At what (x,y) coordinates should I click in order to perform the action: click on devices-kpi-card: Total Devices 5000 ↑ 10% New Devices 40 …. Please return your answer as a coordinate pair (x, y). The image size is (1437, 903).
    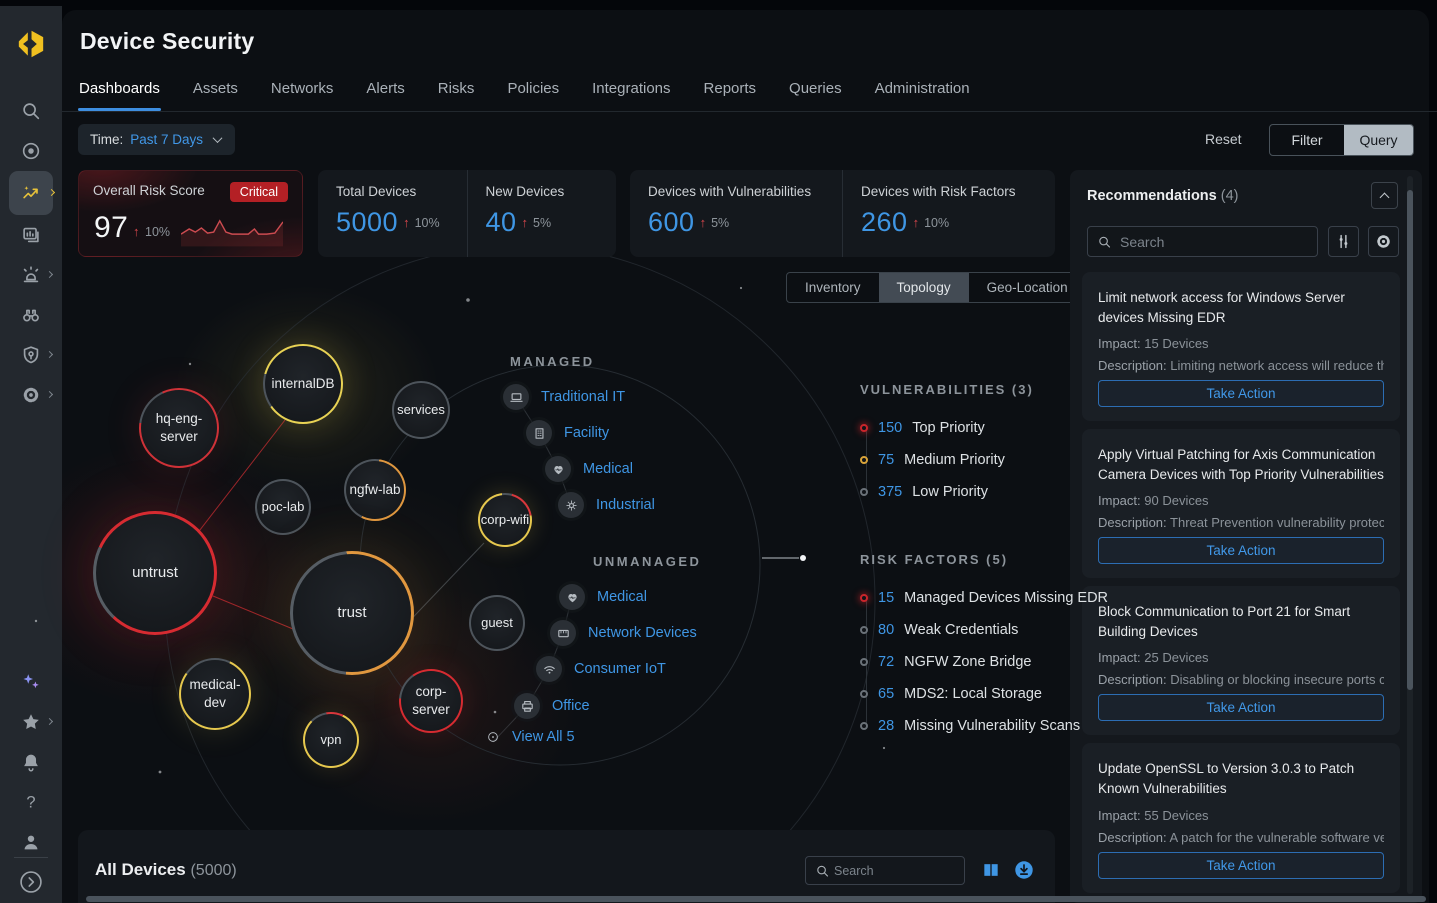
    Looking at the image, I should click on (467, 213).